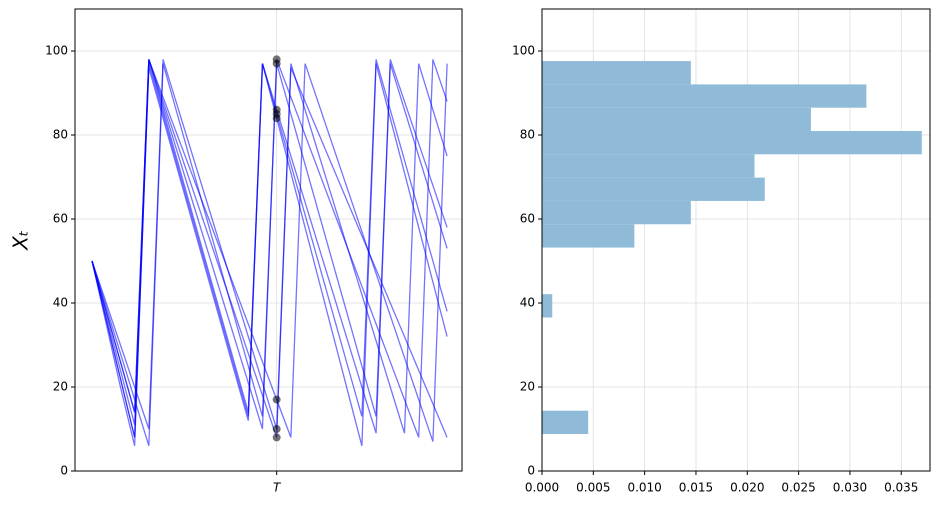  I want to click on x-tick-label: 0.035, so click(901, 488).